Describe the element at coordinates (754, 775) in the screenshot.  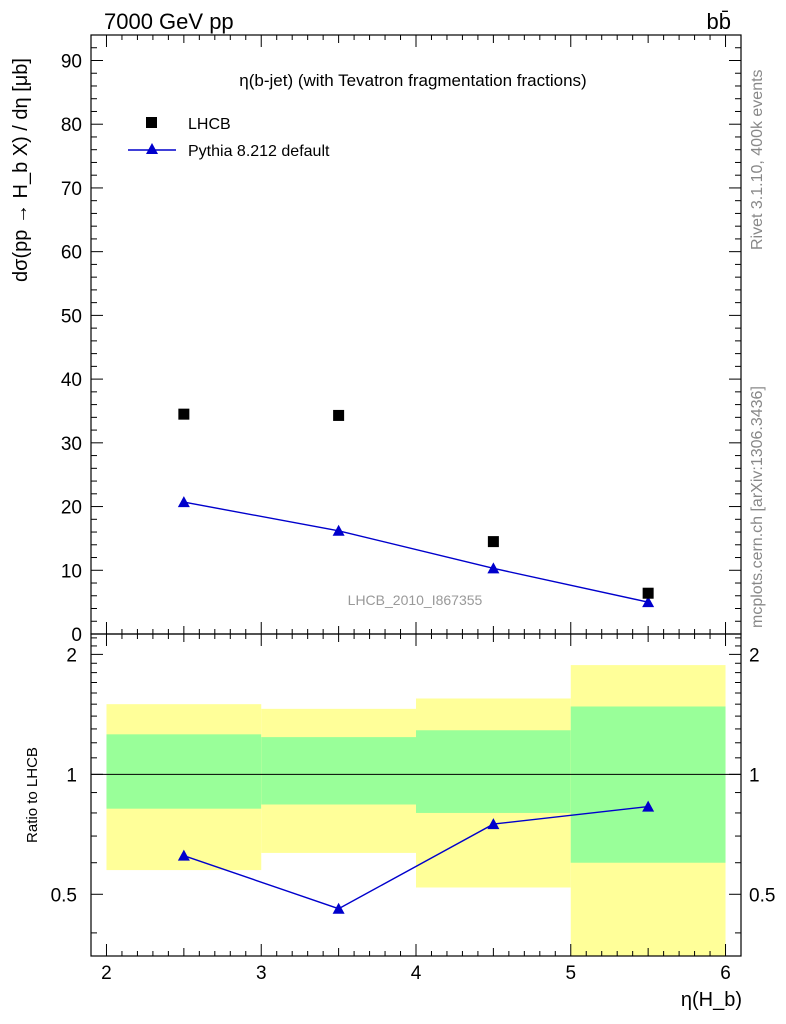
I see `ratio-y-tick-label-right: 1` at that location.